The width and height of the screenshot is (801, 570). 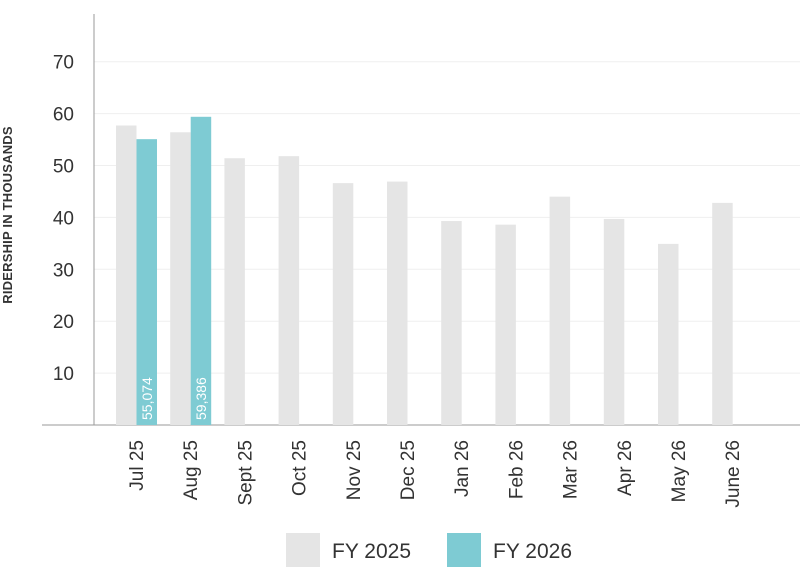 I want to click on y-tick-label: 30, so click(x=63, y=270).